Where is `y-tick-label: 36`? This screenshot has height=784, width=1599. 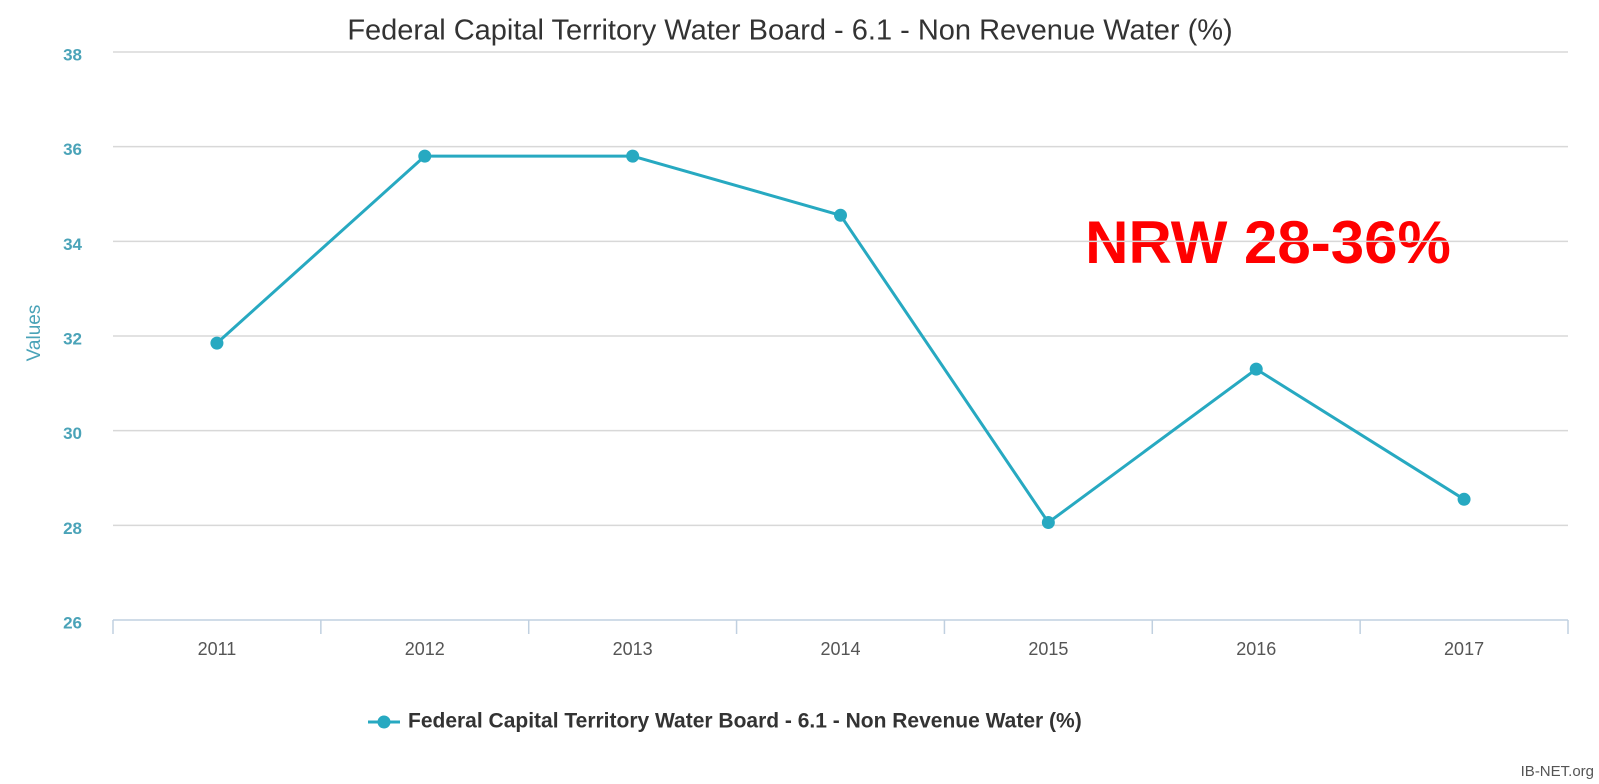
y-tick-label: 36 is located at coordinates (72, 149).